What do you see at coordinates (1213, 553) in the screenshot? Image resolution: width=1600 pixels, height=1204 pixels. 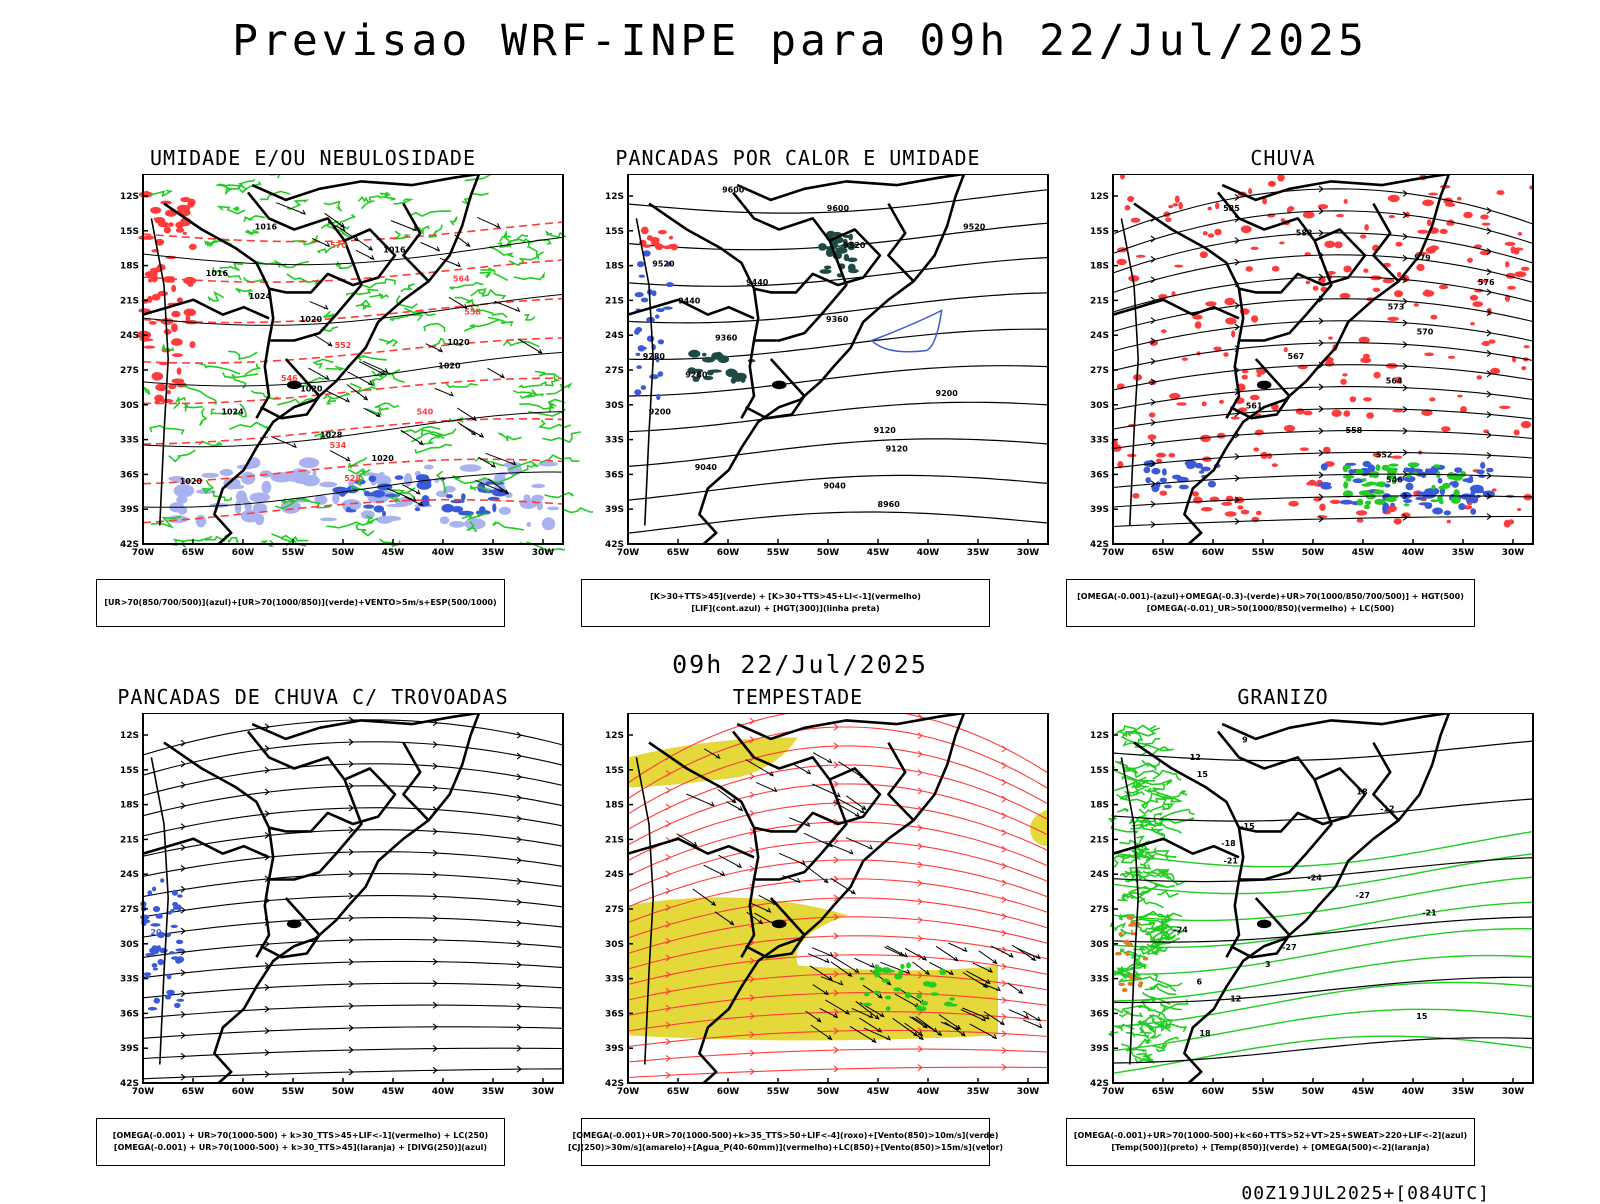 I see `lon-tick-label: 60W` at bounding box center [1213, 553].